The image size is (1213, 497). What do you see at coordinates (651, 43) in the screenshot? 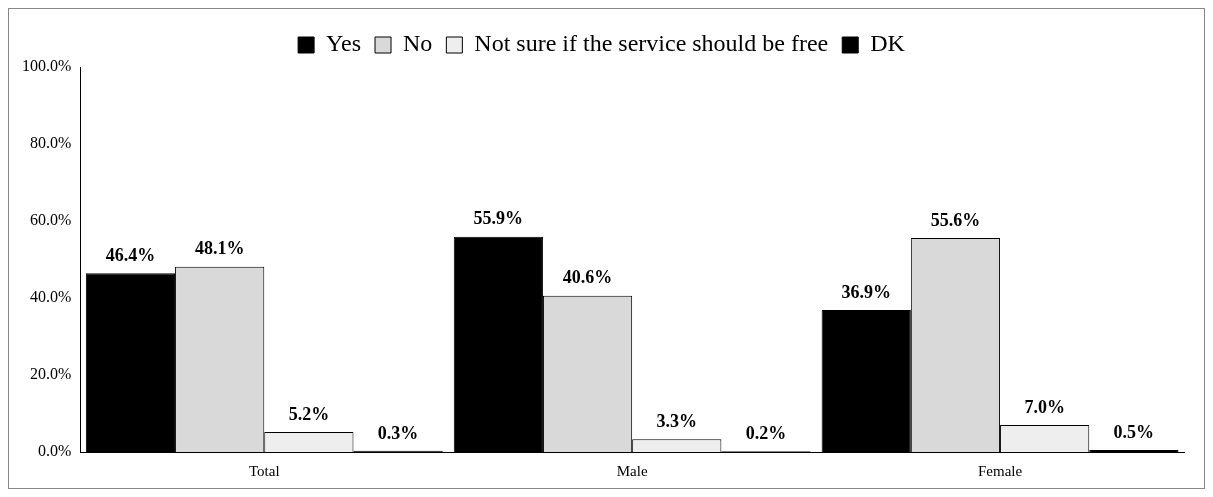
I see `legend-label: Not sure if the service should be free` at bounding box center [651, 43].